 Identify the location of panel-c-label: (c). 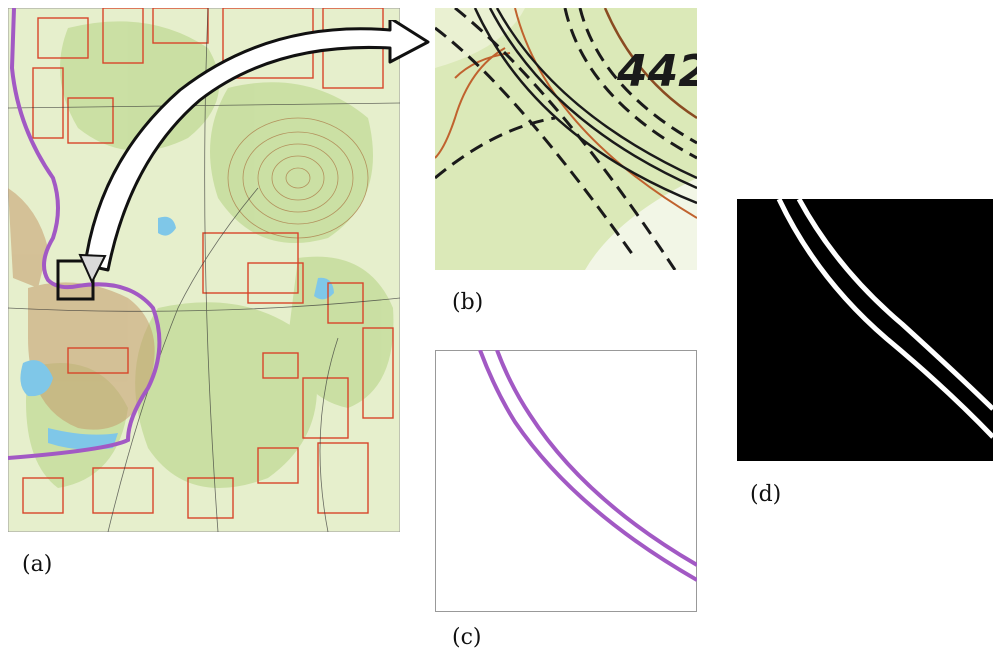
(467, 637).